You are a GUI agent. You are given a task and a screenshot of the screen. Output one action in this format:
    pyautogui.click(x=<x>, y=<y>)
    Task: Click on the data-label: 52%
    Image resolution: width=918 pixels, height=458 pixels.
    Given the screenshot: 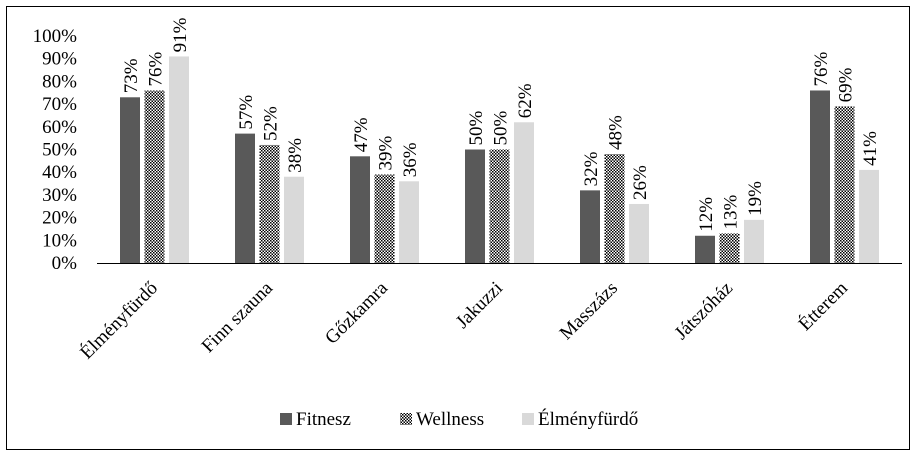 What is the action you would take?
    pyautogui.click(x=271, y=123)
    